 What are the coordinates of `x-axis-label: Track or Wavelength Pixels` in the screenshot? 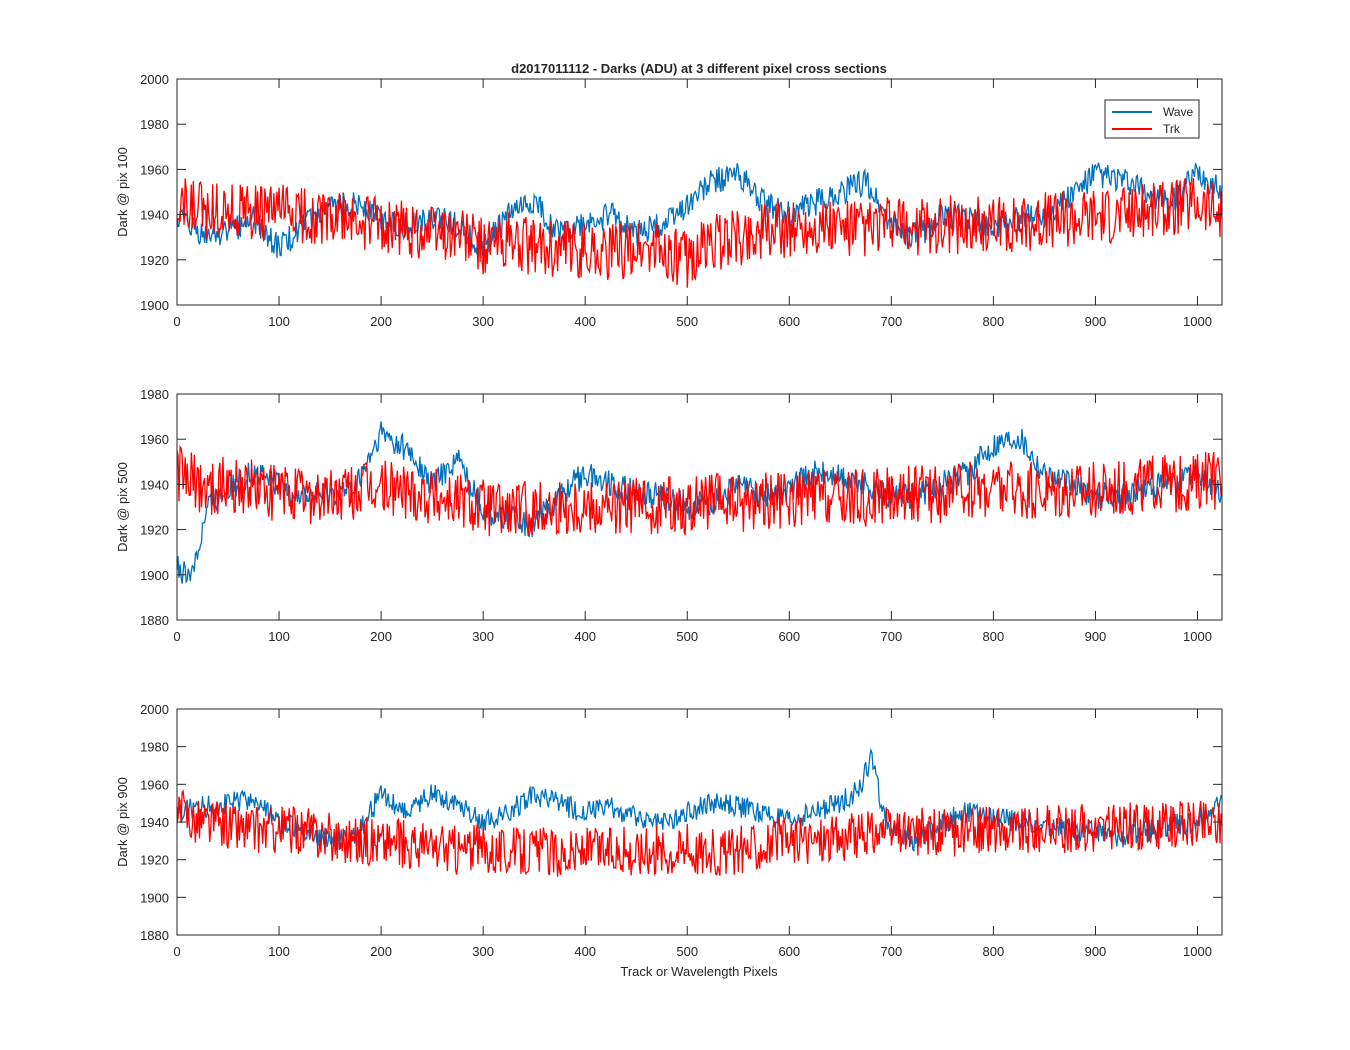 It's located at (699, 971).